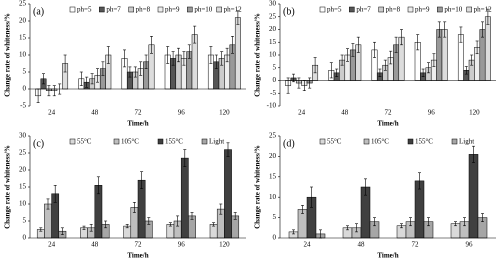 The width and height of the screenshot is (500, 263). What do you see at coordinates (289, 11) in the screenshot?
I see `panel-label: (b)` at bounding box center [289, 11].